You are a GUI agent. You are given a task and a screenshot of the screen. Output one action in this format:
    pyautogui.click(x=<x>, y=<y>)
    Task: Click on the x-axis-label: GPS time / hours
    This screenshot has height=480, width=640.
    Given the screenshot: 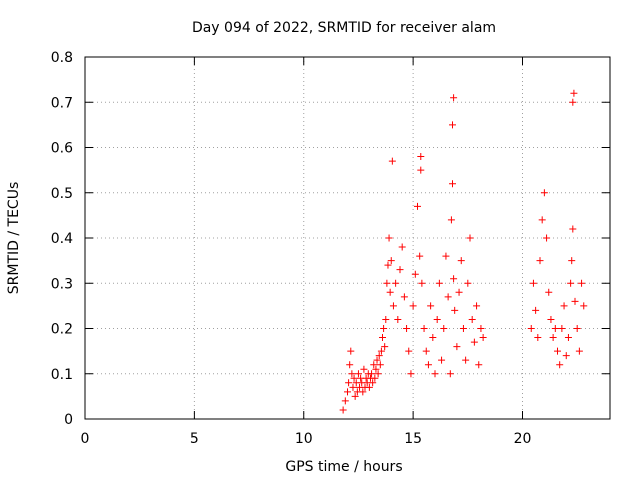 What is the action you would take?
    pyautogui.click(x=343, y=467)
    